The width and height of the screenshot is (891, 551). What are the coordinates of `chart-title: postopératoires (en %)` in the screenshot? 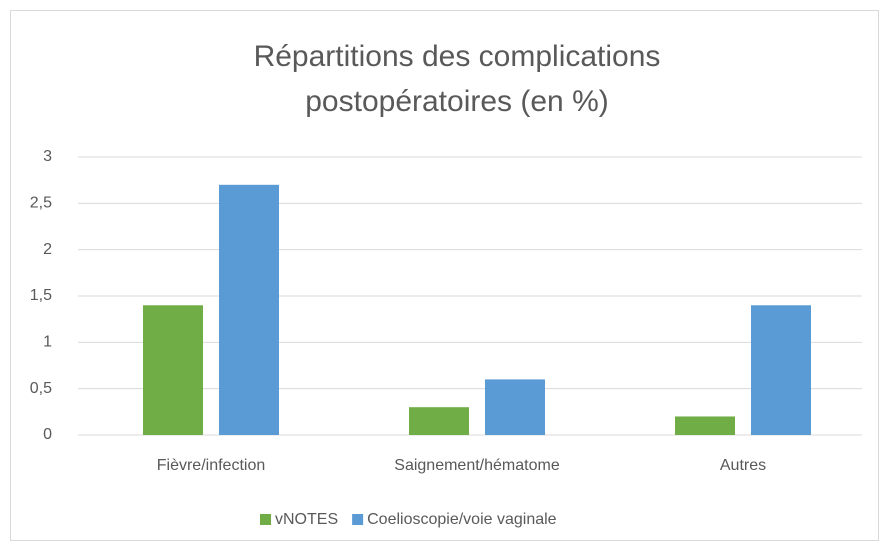 It's located at (457, 101).